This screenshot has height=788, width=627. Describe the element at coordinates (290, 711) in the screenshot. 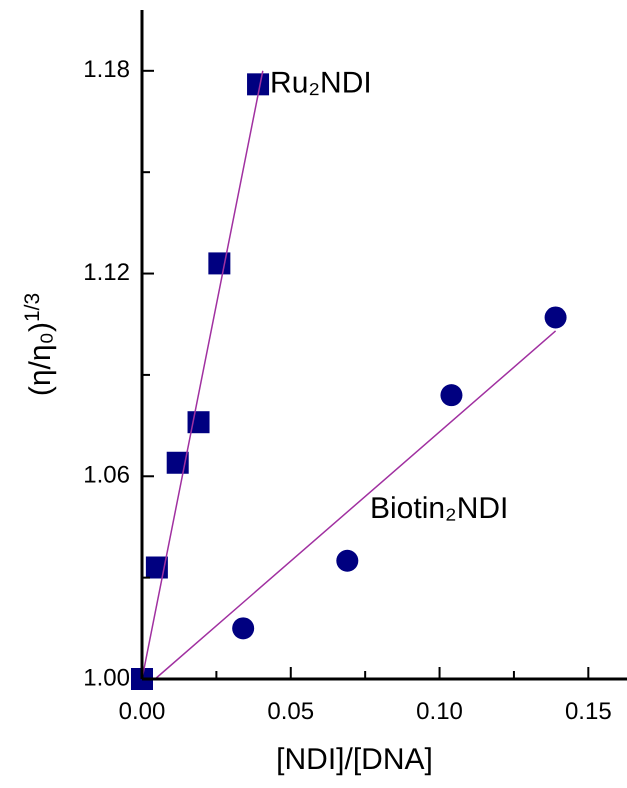

I see `x-tick-label: 0.05` at that location.